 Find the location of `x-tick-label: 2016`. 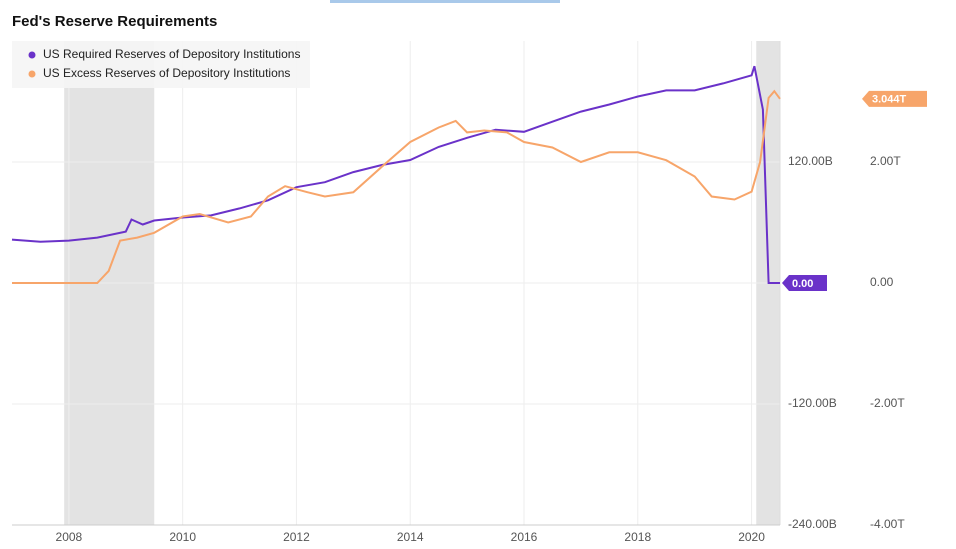

x-tick-label: 2016 is located at coordinates (524, 537).